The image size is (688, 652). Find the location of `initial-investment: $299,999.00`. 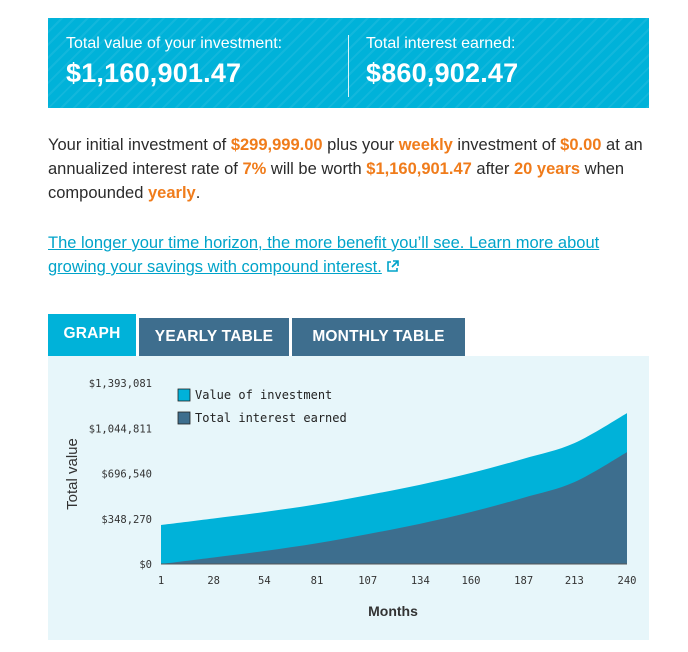

initial-investment: $299,999.00 is located at coordinates (276, 145).